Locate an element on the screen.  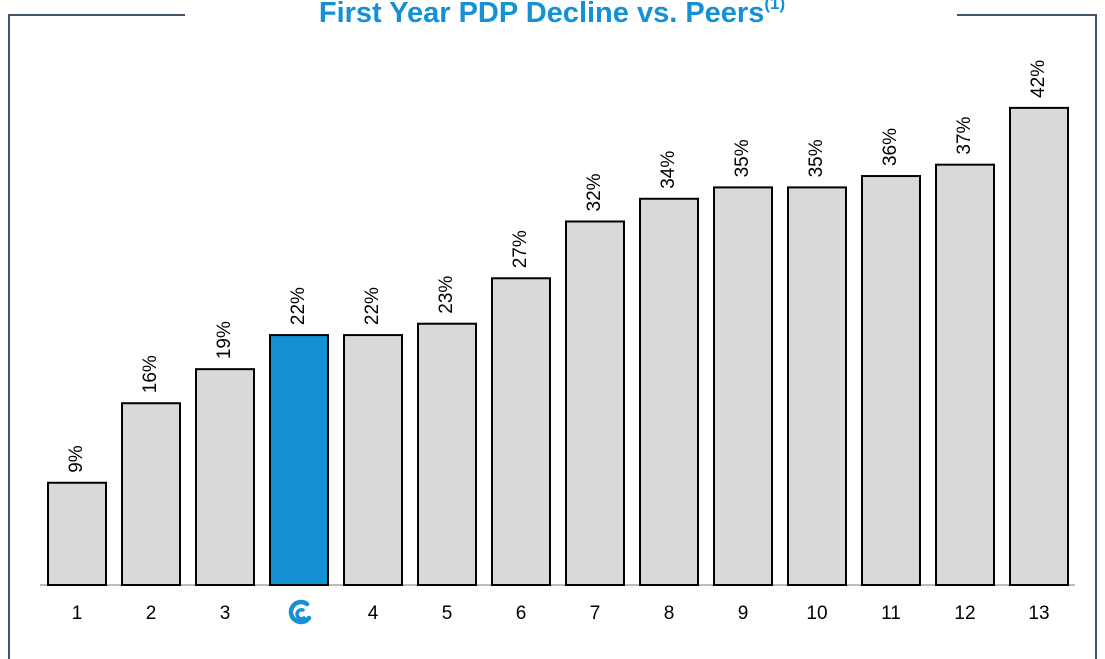
data-label: 42% is located at coordinates (1038, 79).